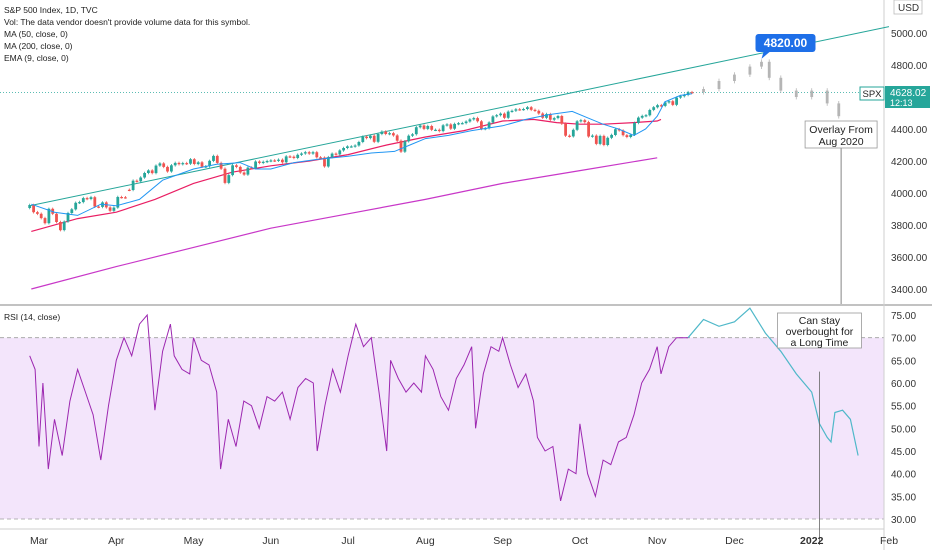  What do you see at coordinates (903, 520) in the screenshot?
I see `rsi-tick-label: 30.00` at bounding box center [903, 520].